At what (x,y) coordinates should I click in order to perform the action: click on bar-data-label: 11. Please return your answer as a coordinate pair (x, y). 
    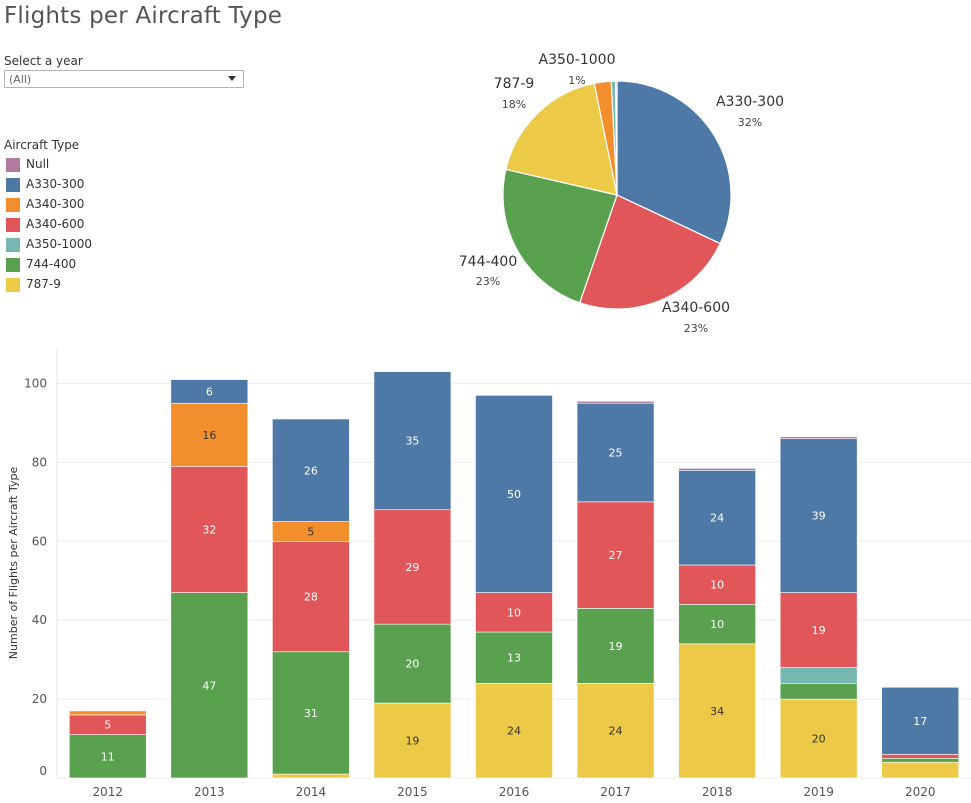
    Looking at the image, I should click on (108, 756).